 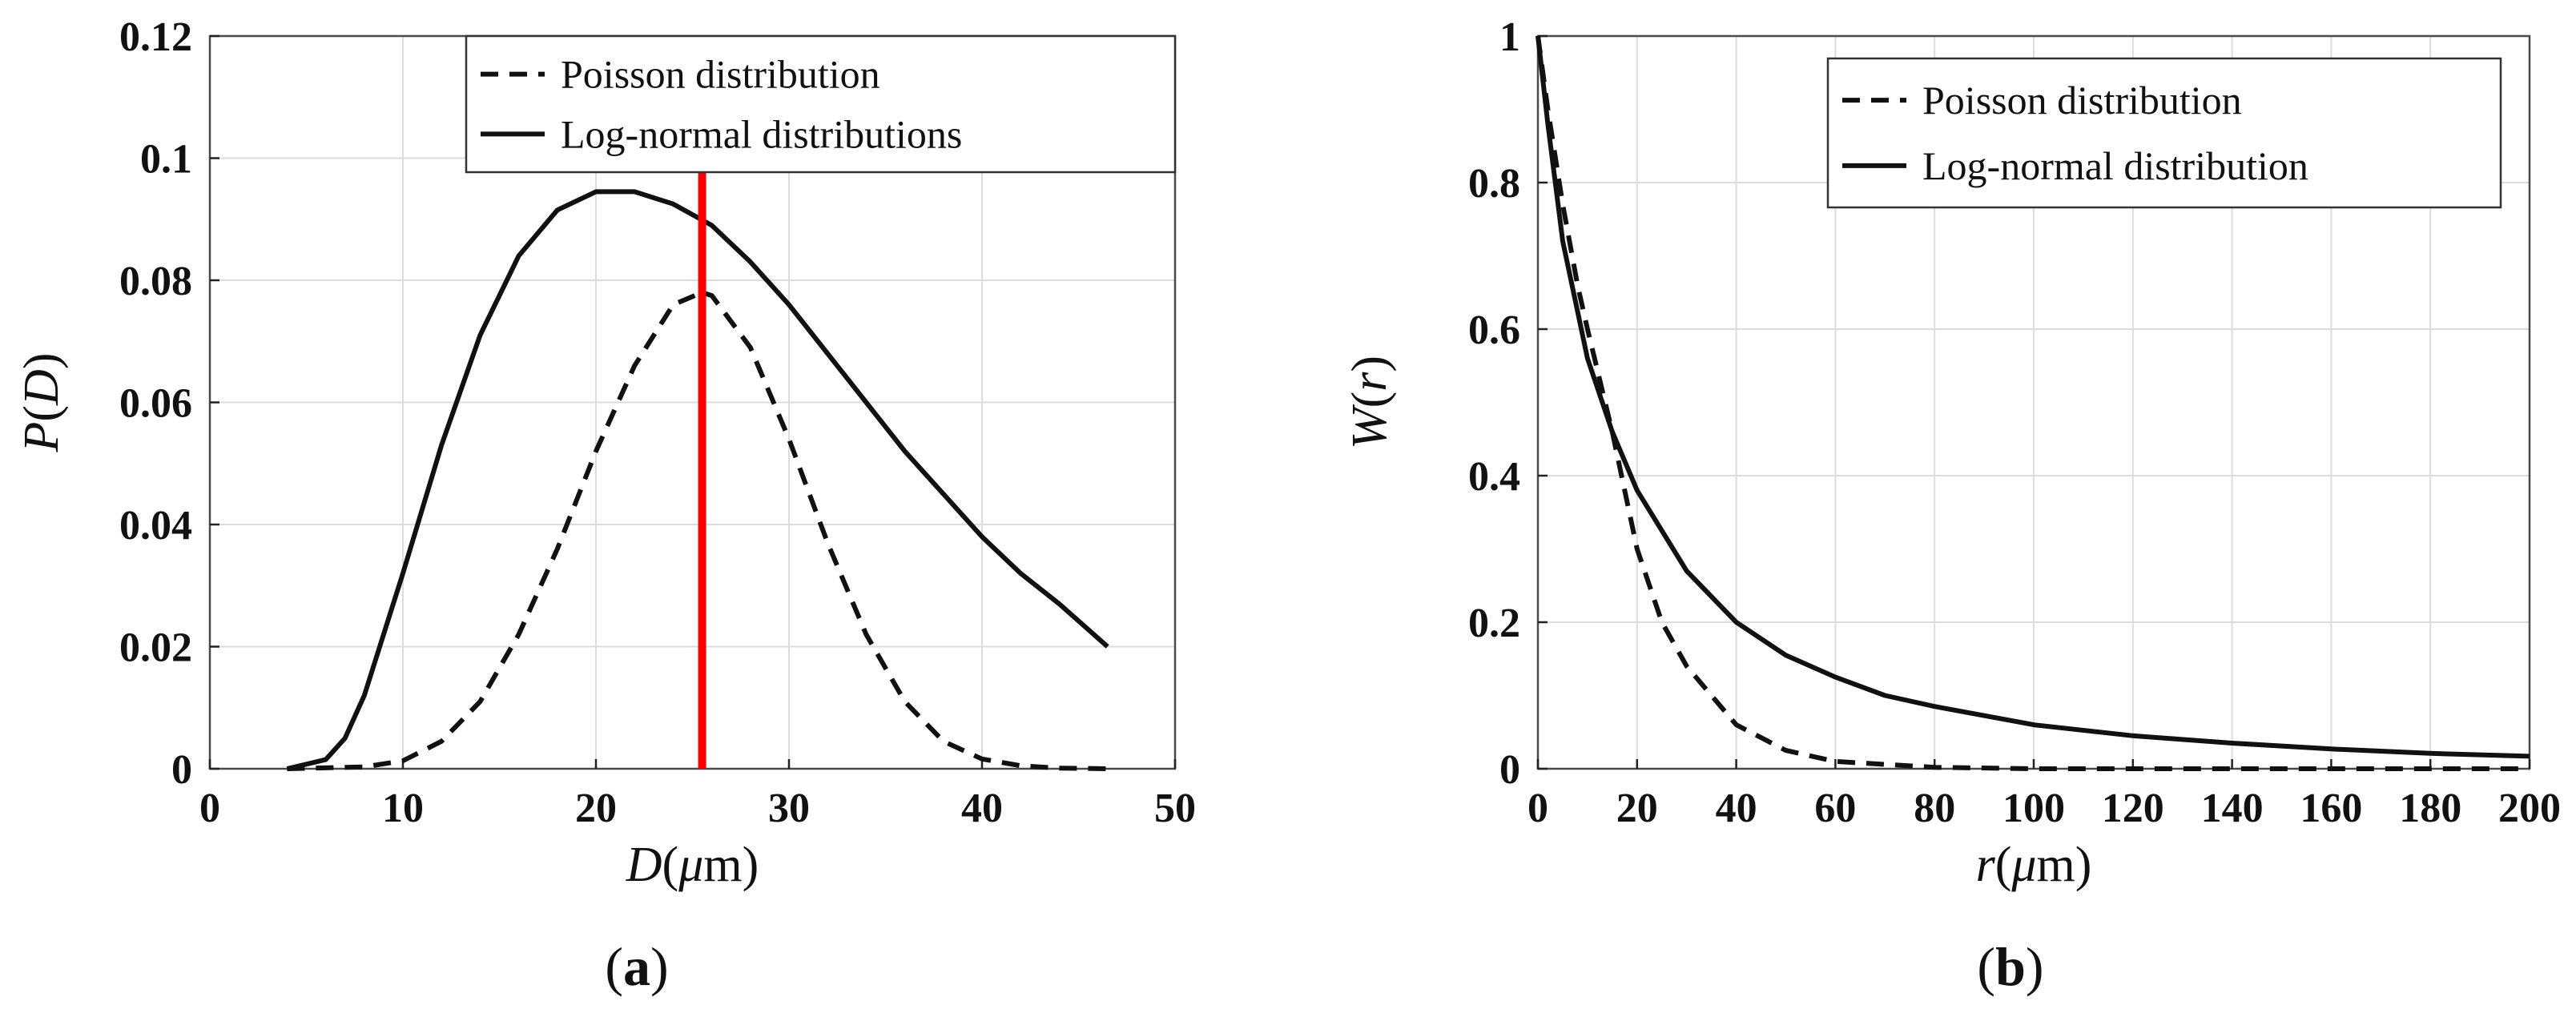 I want to click on legend-label: Log-normal distributions, so click(x=761, y=133).